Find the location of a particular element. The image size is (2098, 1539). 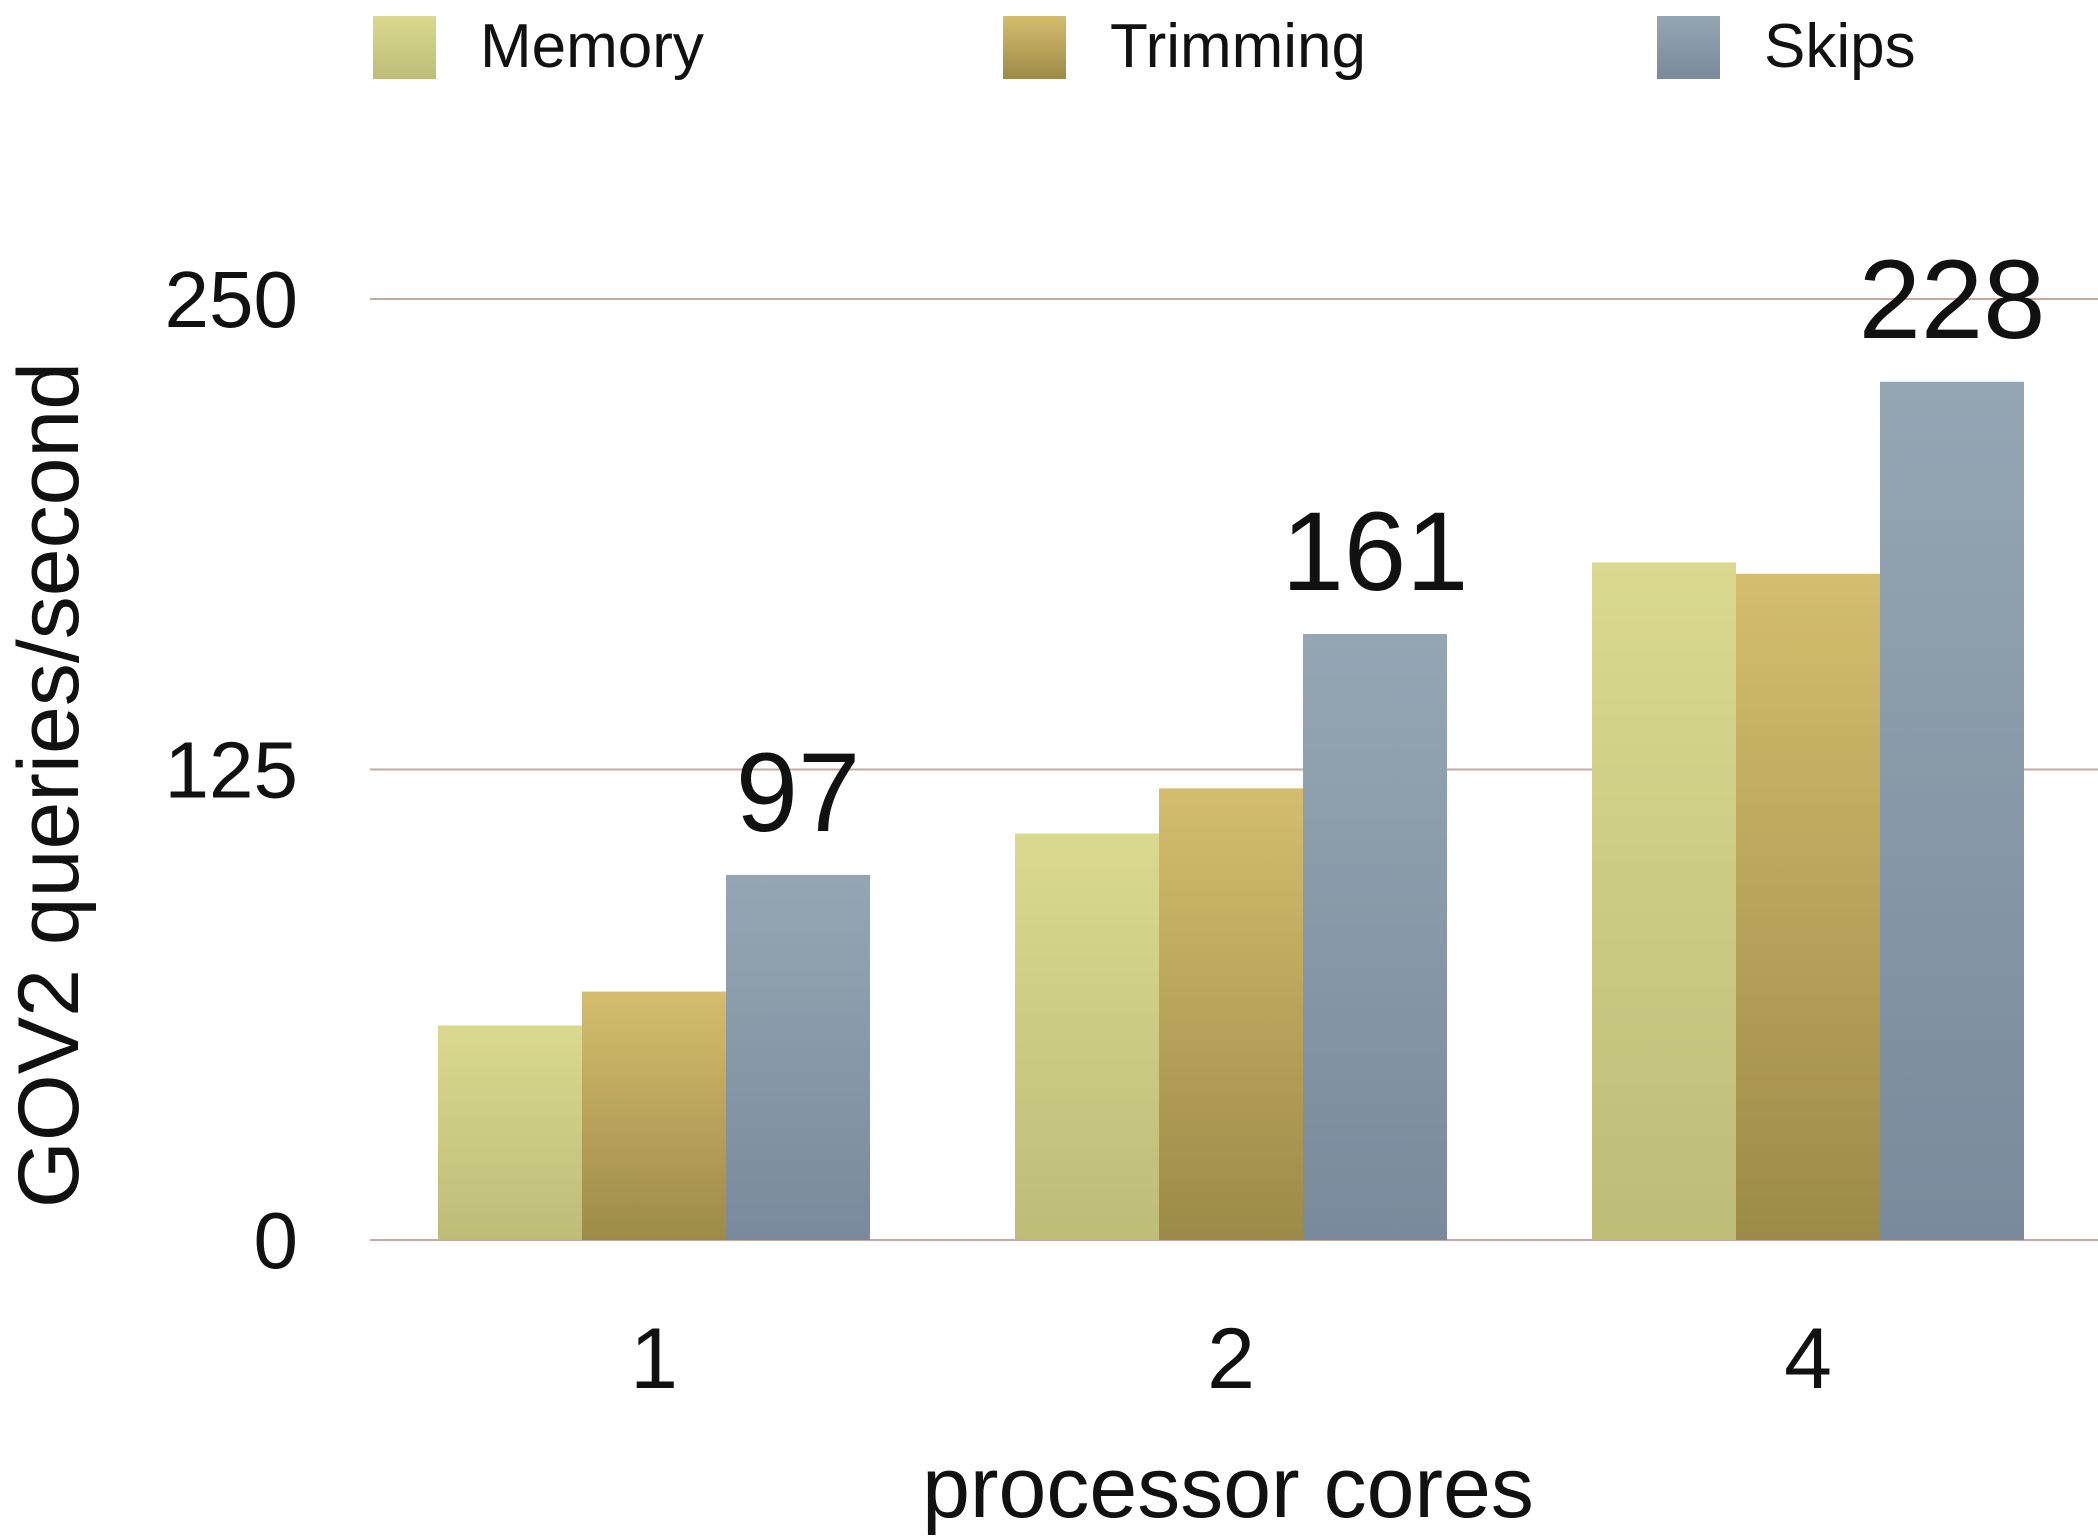

y-axis-ticks: 0 125 250 is located at coordinates (231, 770).